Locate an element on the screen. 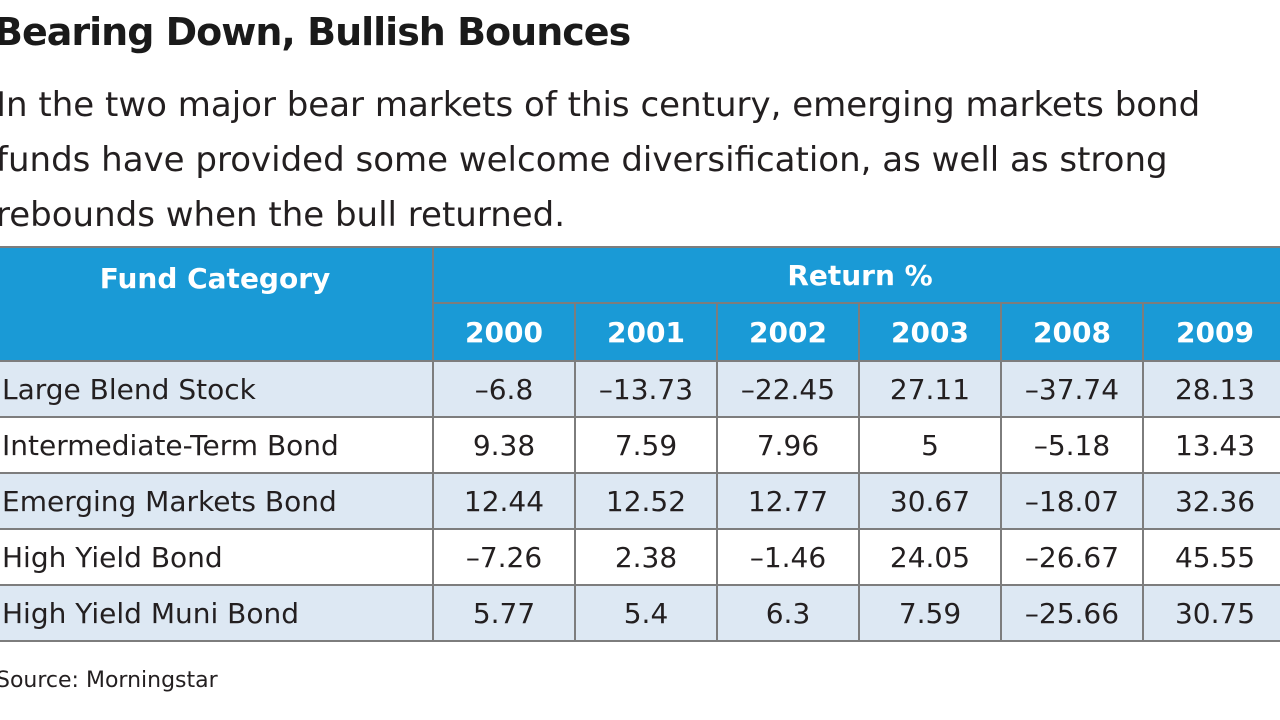 Image resolution: width=1280 pixels, height=720 pixels. return-value-cell: 5 is located at coordinates (930, 445).